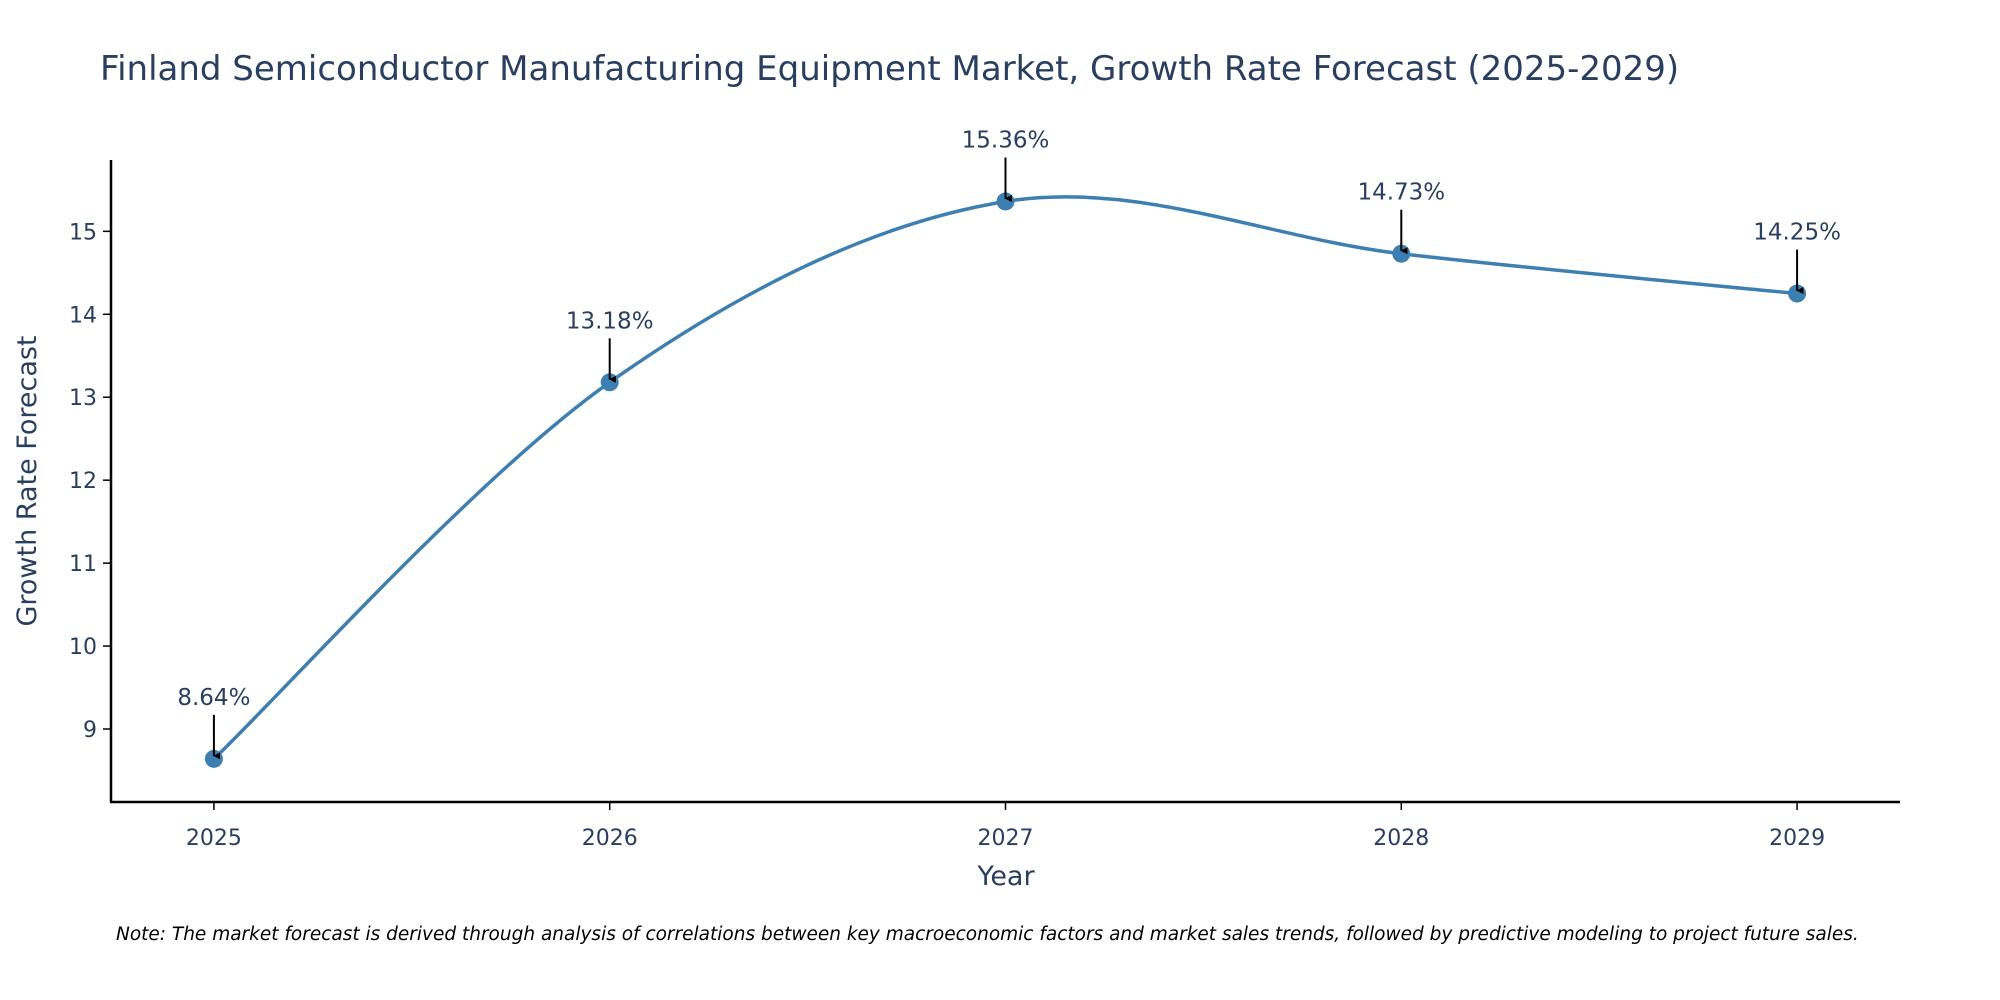 The width and height of the screenshot is (2000, 1000). Describe the element at coordinates (83, 564) in the screenshot. I see `y-tick-label: 11` at that location.